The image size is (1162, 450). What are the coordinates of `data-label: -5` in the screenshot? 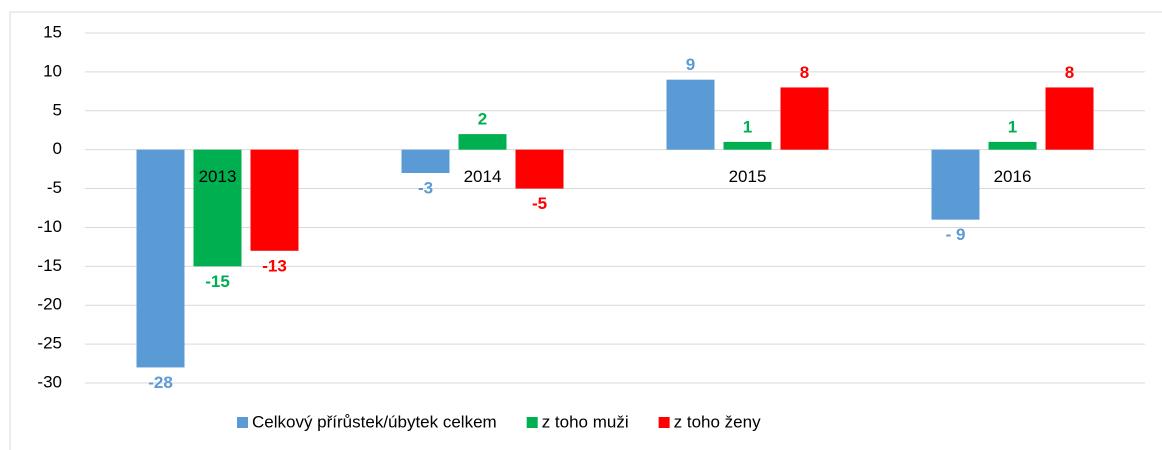 It's located at (539, 203).